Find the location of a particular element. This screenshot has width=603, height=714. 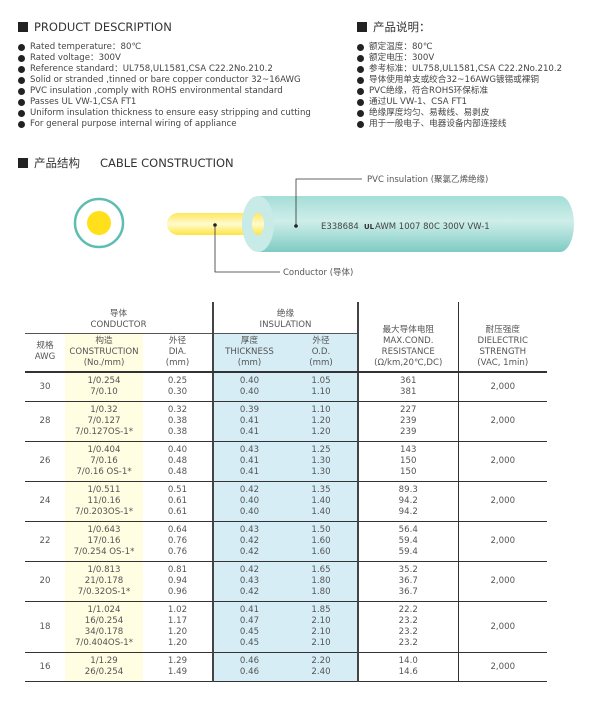

conductor-label: Conductor (导体) is located at coordinates (318, 272).